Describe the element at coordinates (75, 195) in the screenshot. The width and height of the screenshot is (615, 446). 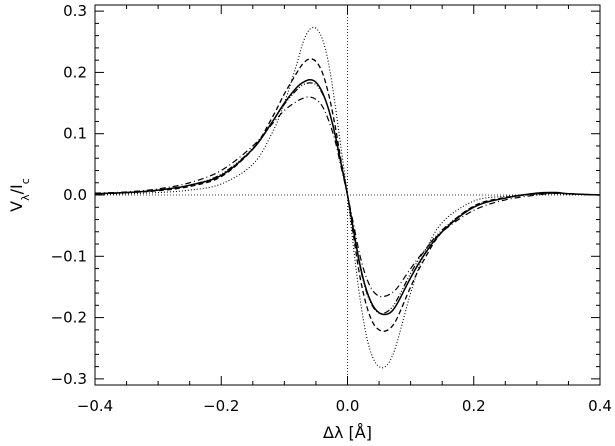
I see `y-tick-label: 0.0` at that location.